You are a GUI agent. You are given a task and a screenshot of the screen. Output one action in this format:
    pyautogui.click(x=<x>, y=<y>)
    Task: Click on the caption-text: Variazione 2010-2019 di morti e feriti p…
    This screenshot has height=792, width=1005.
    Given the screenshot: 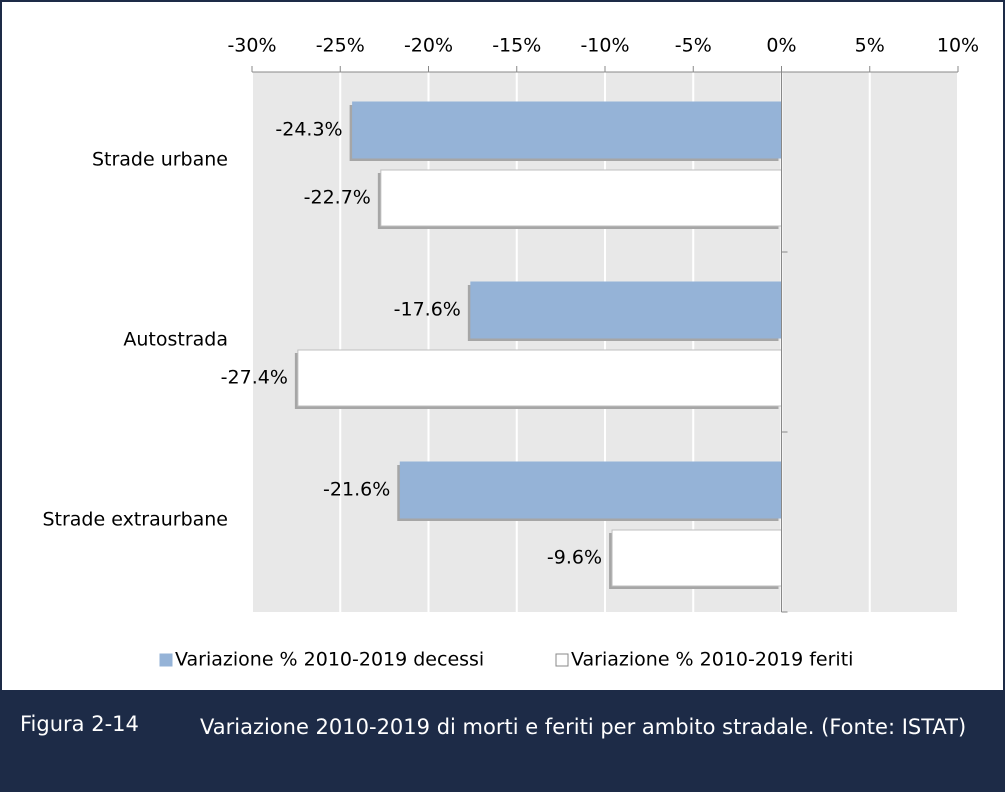 What is the action you would take?
    pyautogui.click(x=583, y=727)
    